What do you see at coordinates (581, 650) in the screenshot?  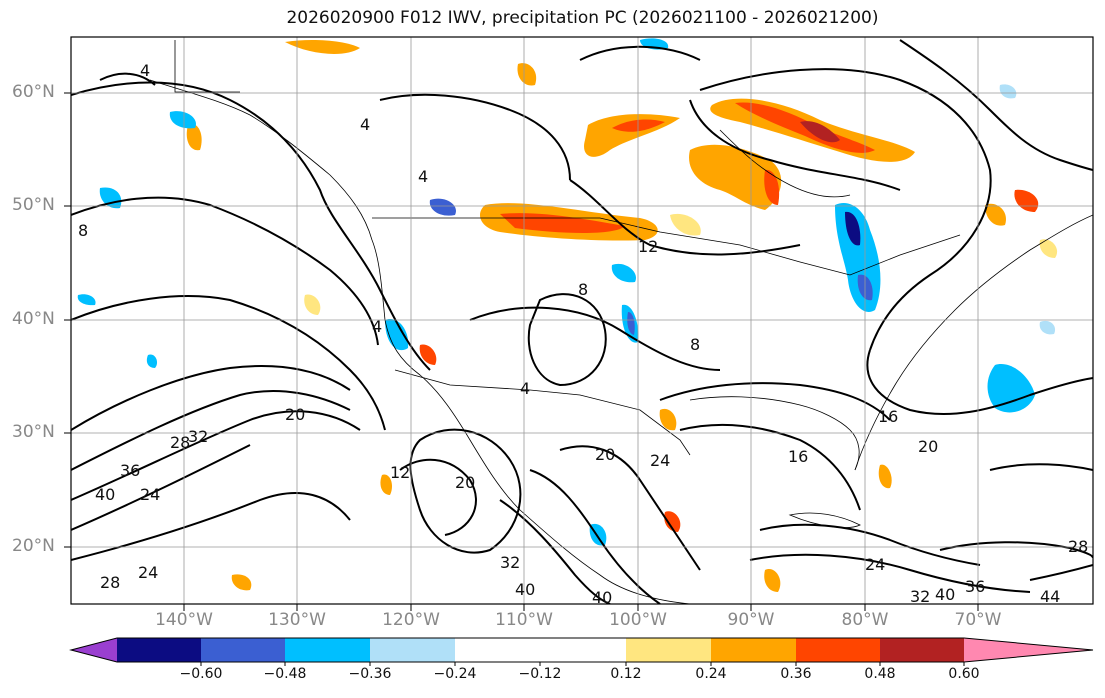 I see `colorbar-outline` at bounding box center [581, 650].